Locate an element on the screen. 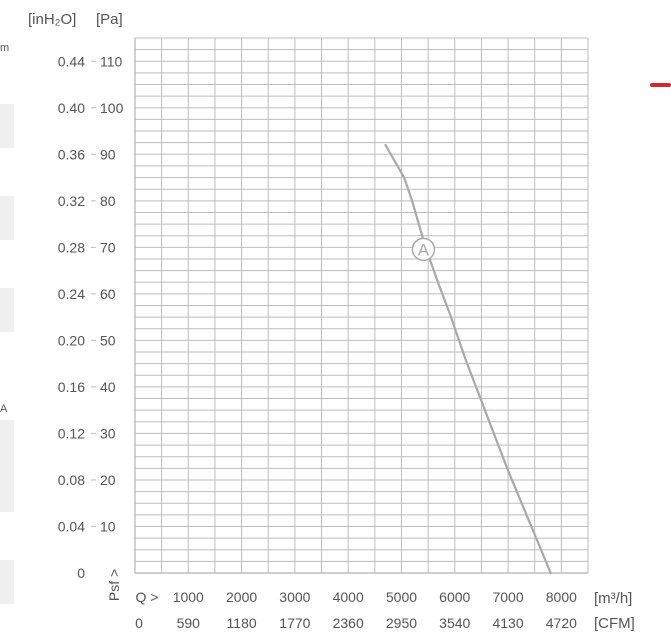 Image resolution: width=671 pixels, height=633 pixels. y-tick-pa: 40 is located at coordinates (108, 387).